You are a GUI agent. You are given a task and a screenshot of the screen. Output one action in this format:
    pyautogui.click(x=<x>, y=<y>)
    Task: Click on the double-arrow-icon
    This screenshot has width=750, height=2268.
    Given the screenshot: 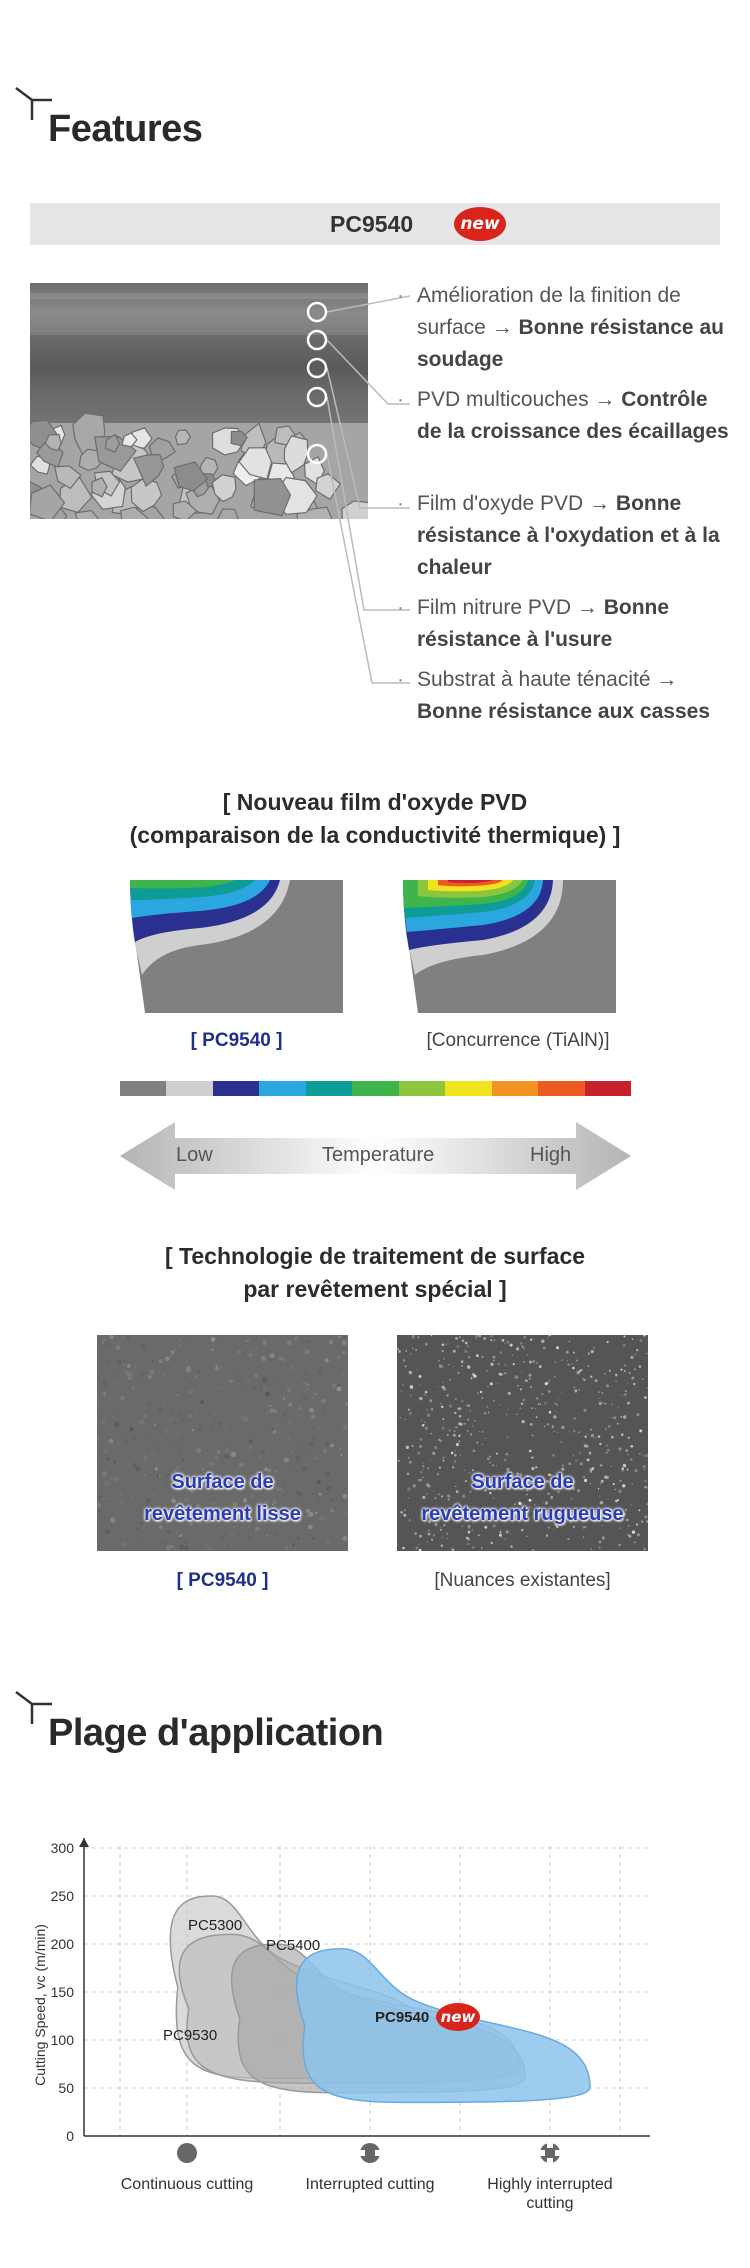 What is the action you would take?
    pyautogui.click(x=375, y=1156)
    